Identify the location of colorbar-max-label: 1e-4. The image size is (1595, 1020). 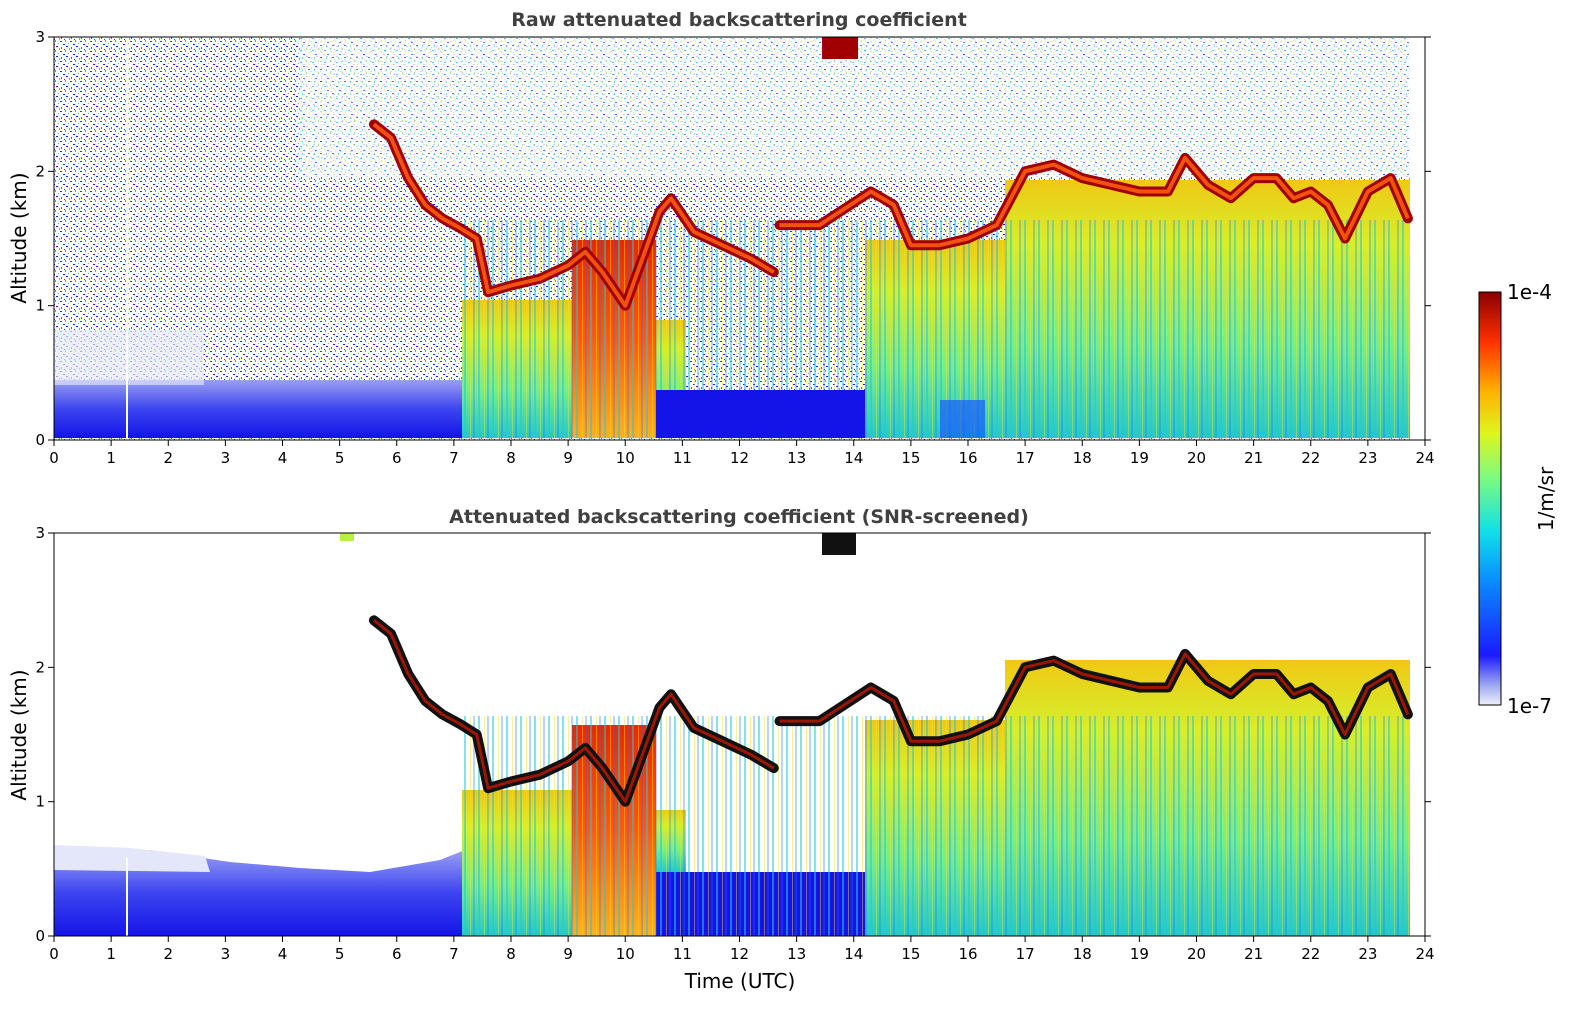
(1529, 292).